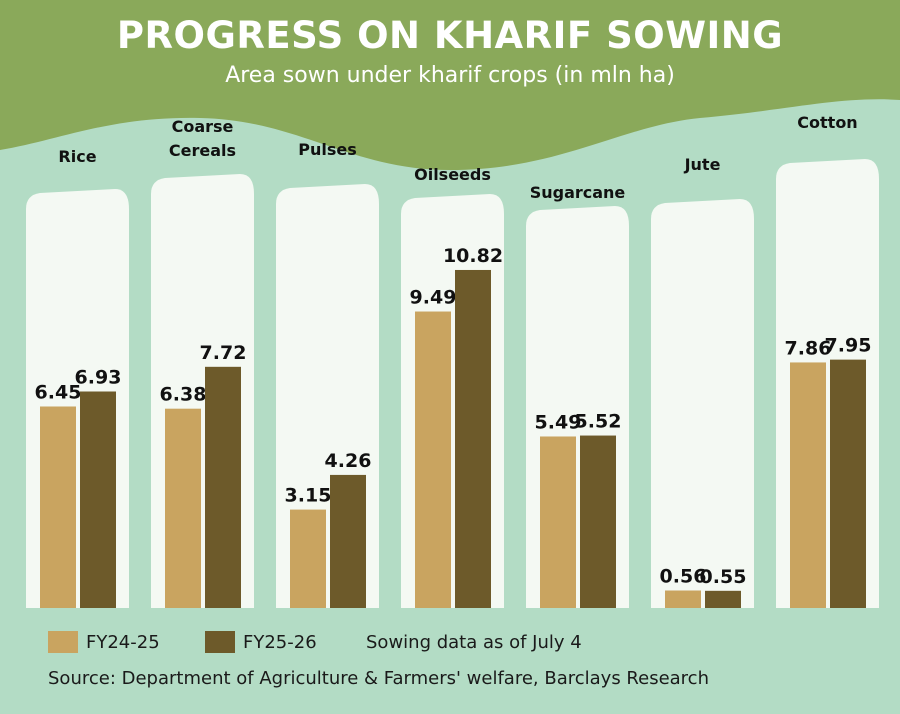 This screenshot has width=900, height=714. I want to click on data-label: 5.49, so click(558, 422).